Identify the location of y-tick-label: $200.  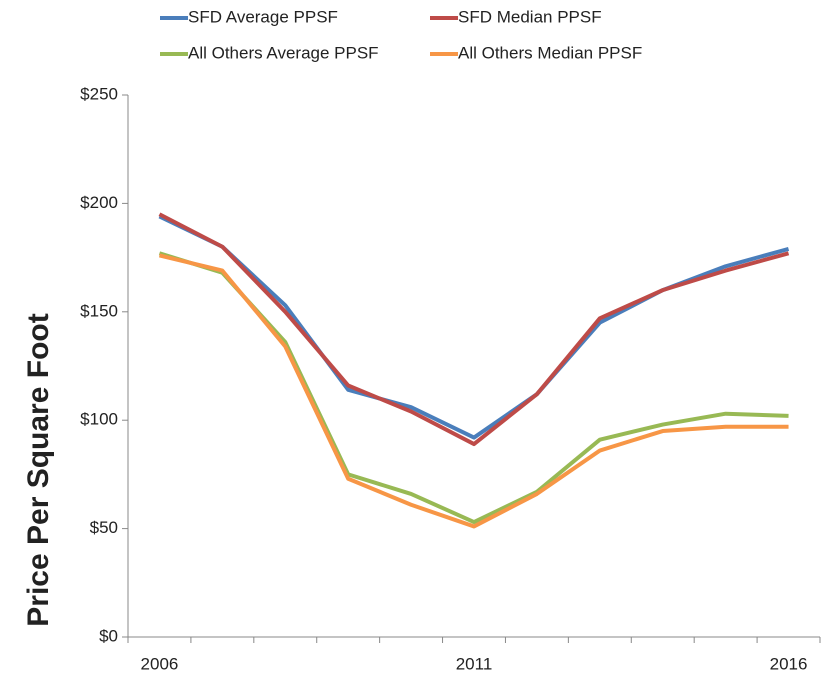
(99, 202).